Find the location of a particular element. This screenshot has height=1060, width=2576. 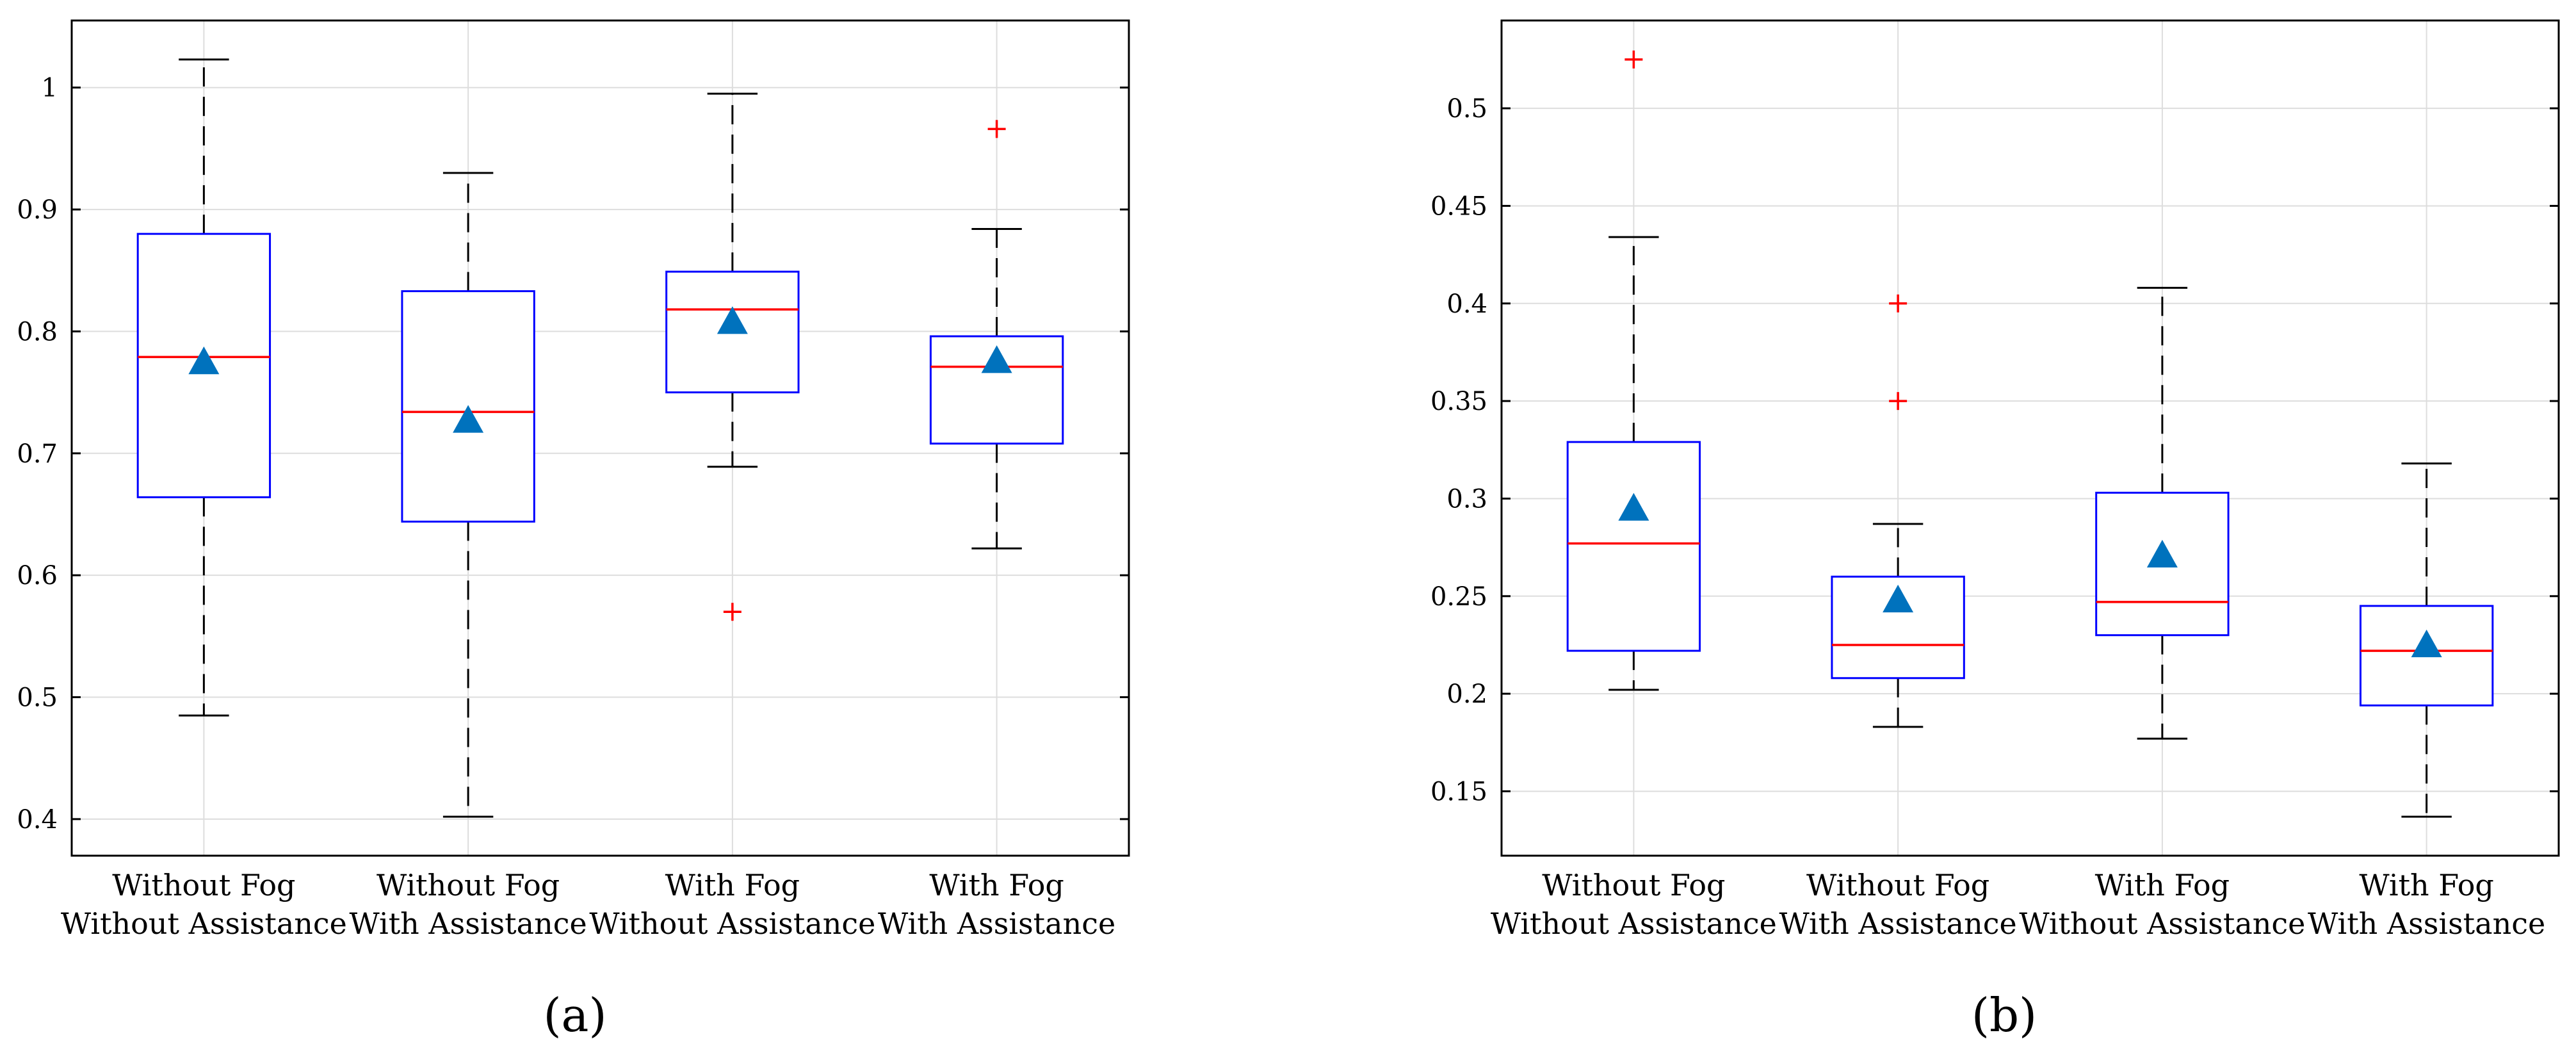

y-tick-label: 0.3 is located at coordinates (1466, 499).